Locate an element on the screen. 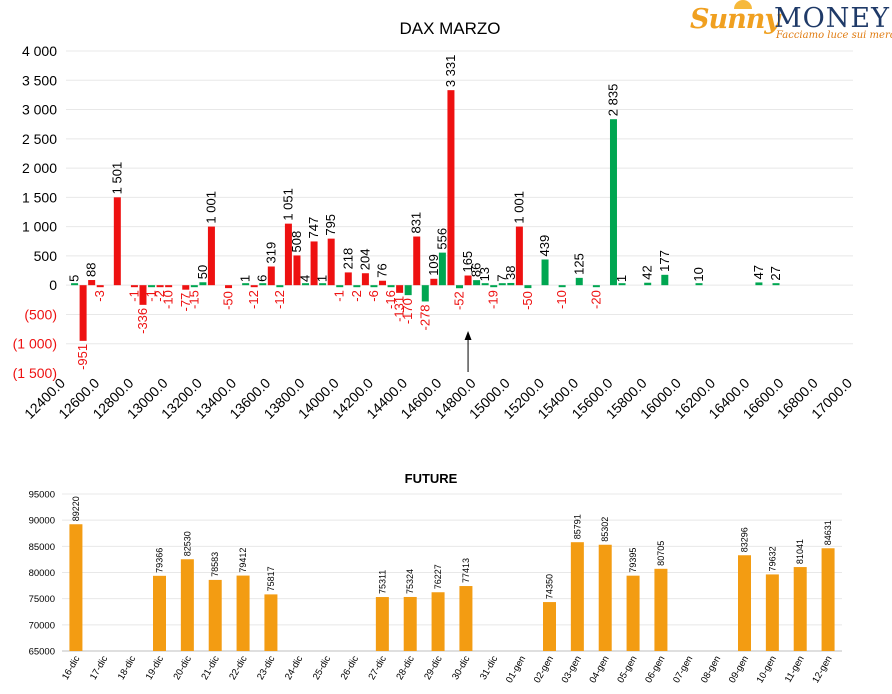  dax-value-label: 831 is located at coordinates (416, 223).